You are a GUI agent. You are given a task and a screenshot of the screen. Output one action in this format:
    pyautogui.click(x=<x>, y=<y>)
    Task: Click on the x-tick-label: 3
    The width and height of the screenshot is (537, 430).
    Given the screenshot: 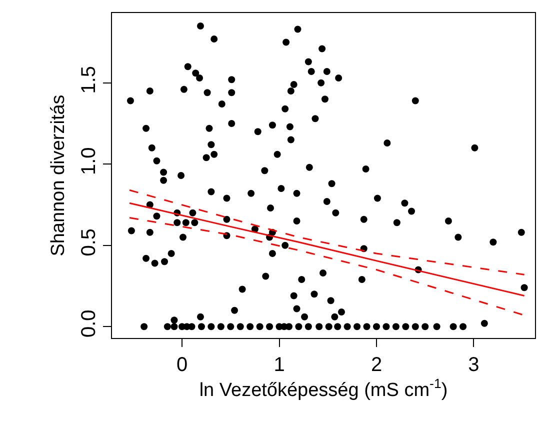 What is the action you would take?
    pyautogui.click(x=474, y=365)
    